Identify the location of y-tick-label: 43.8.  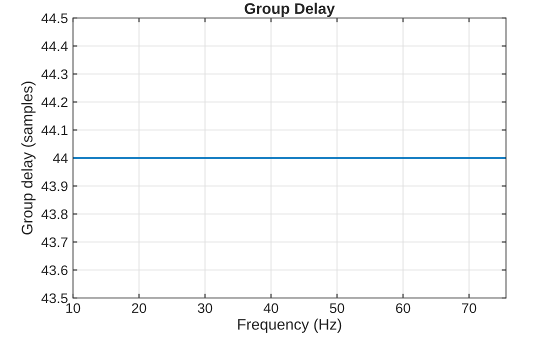
(54, 214).